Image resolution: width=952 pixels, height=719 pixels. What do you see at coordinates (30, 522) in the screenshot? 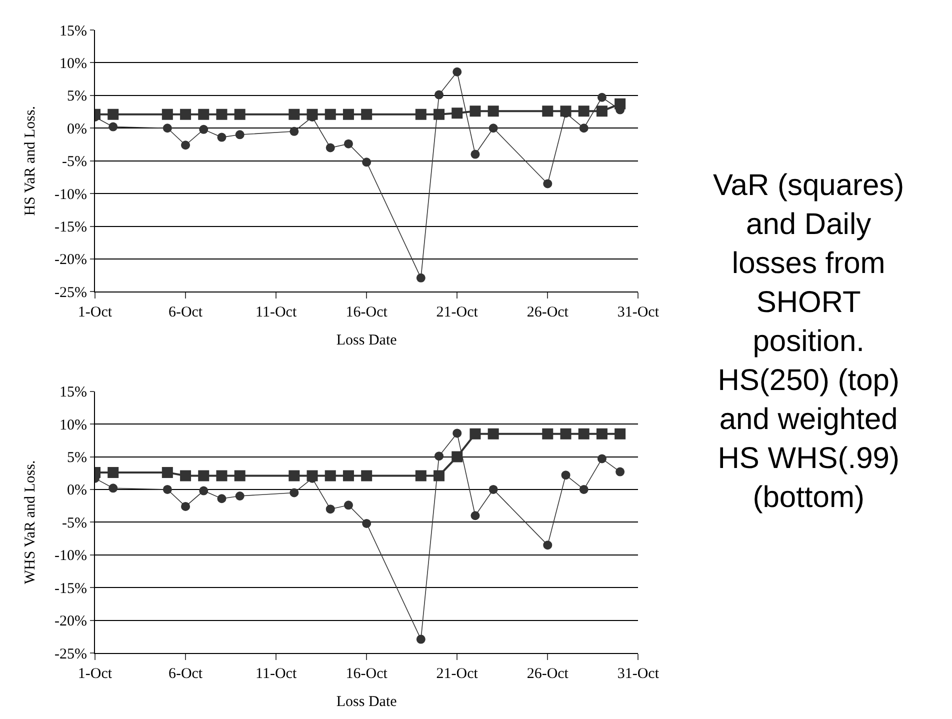
I see `y-axis-title: WHS VaR and Loss.` at bounding box center [30, 522].